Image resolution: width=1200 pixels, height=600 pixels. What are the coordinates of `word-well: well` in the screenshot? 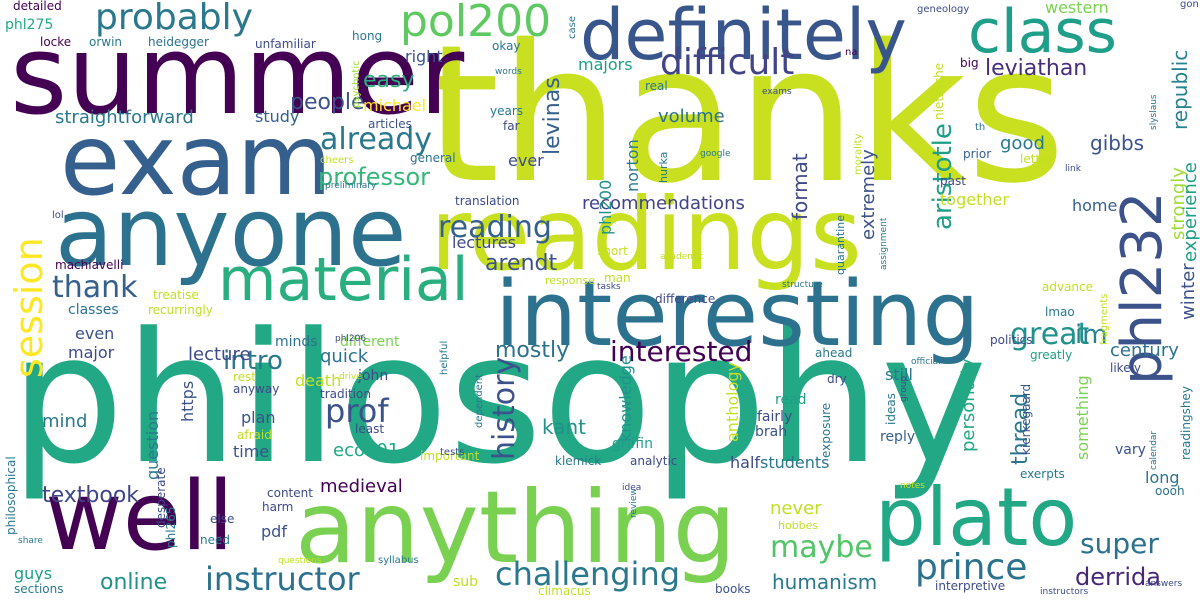 It's located at (139, 517).